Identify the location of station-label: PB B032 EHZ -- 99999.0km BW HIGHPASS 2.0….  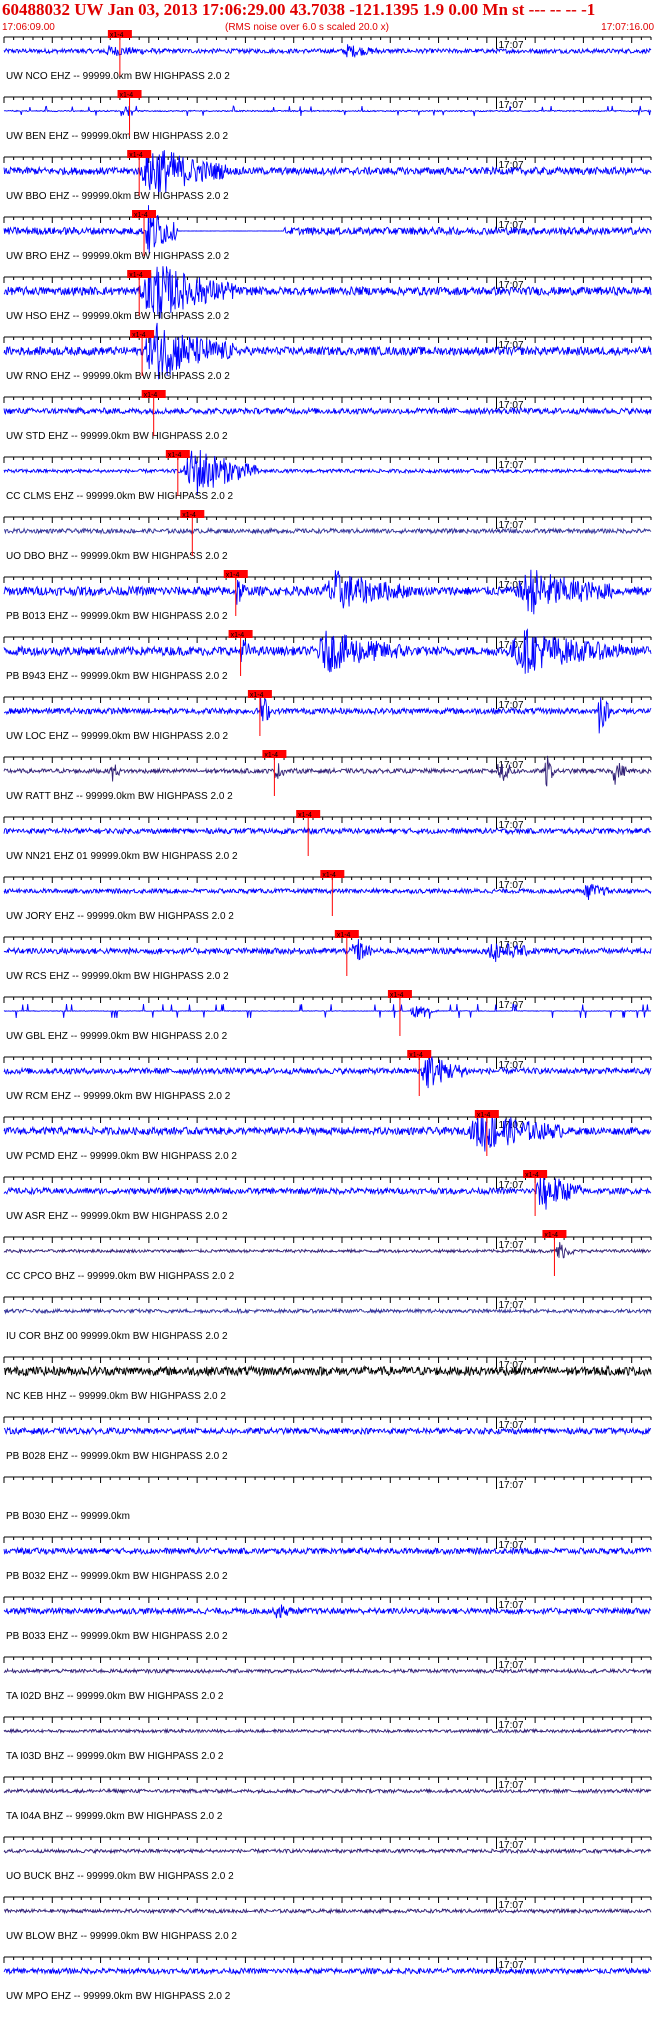
(117, 1576).